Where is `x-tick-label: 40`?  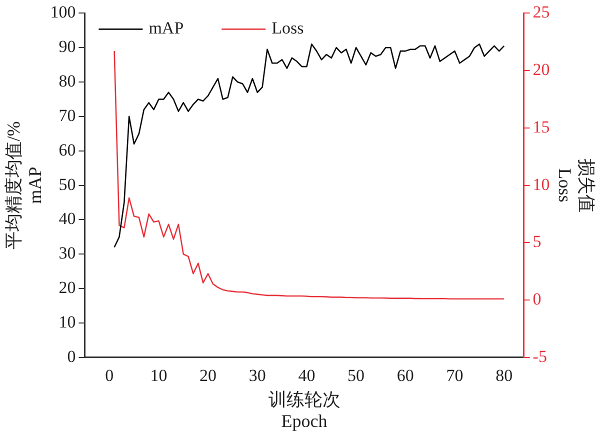
x-tick-label: 40 is located at coordinates (307, 376).